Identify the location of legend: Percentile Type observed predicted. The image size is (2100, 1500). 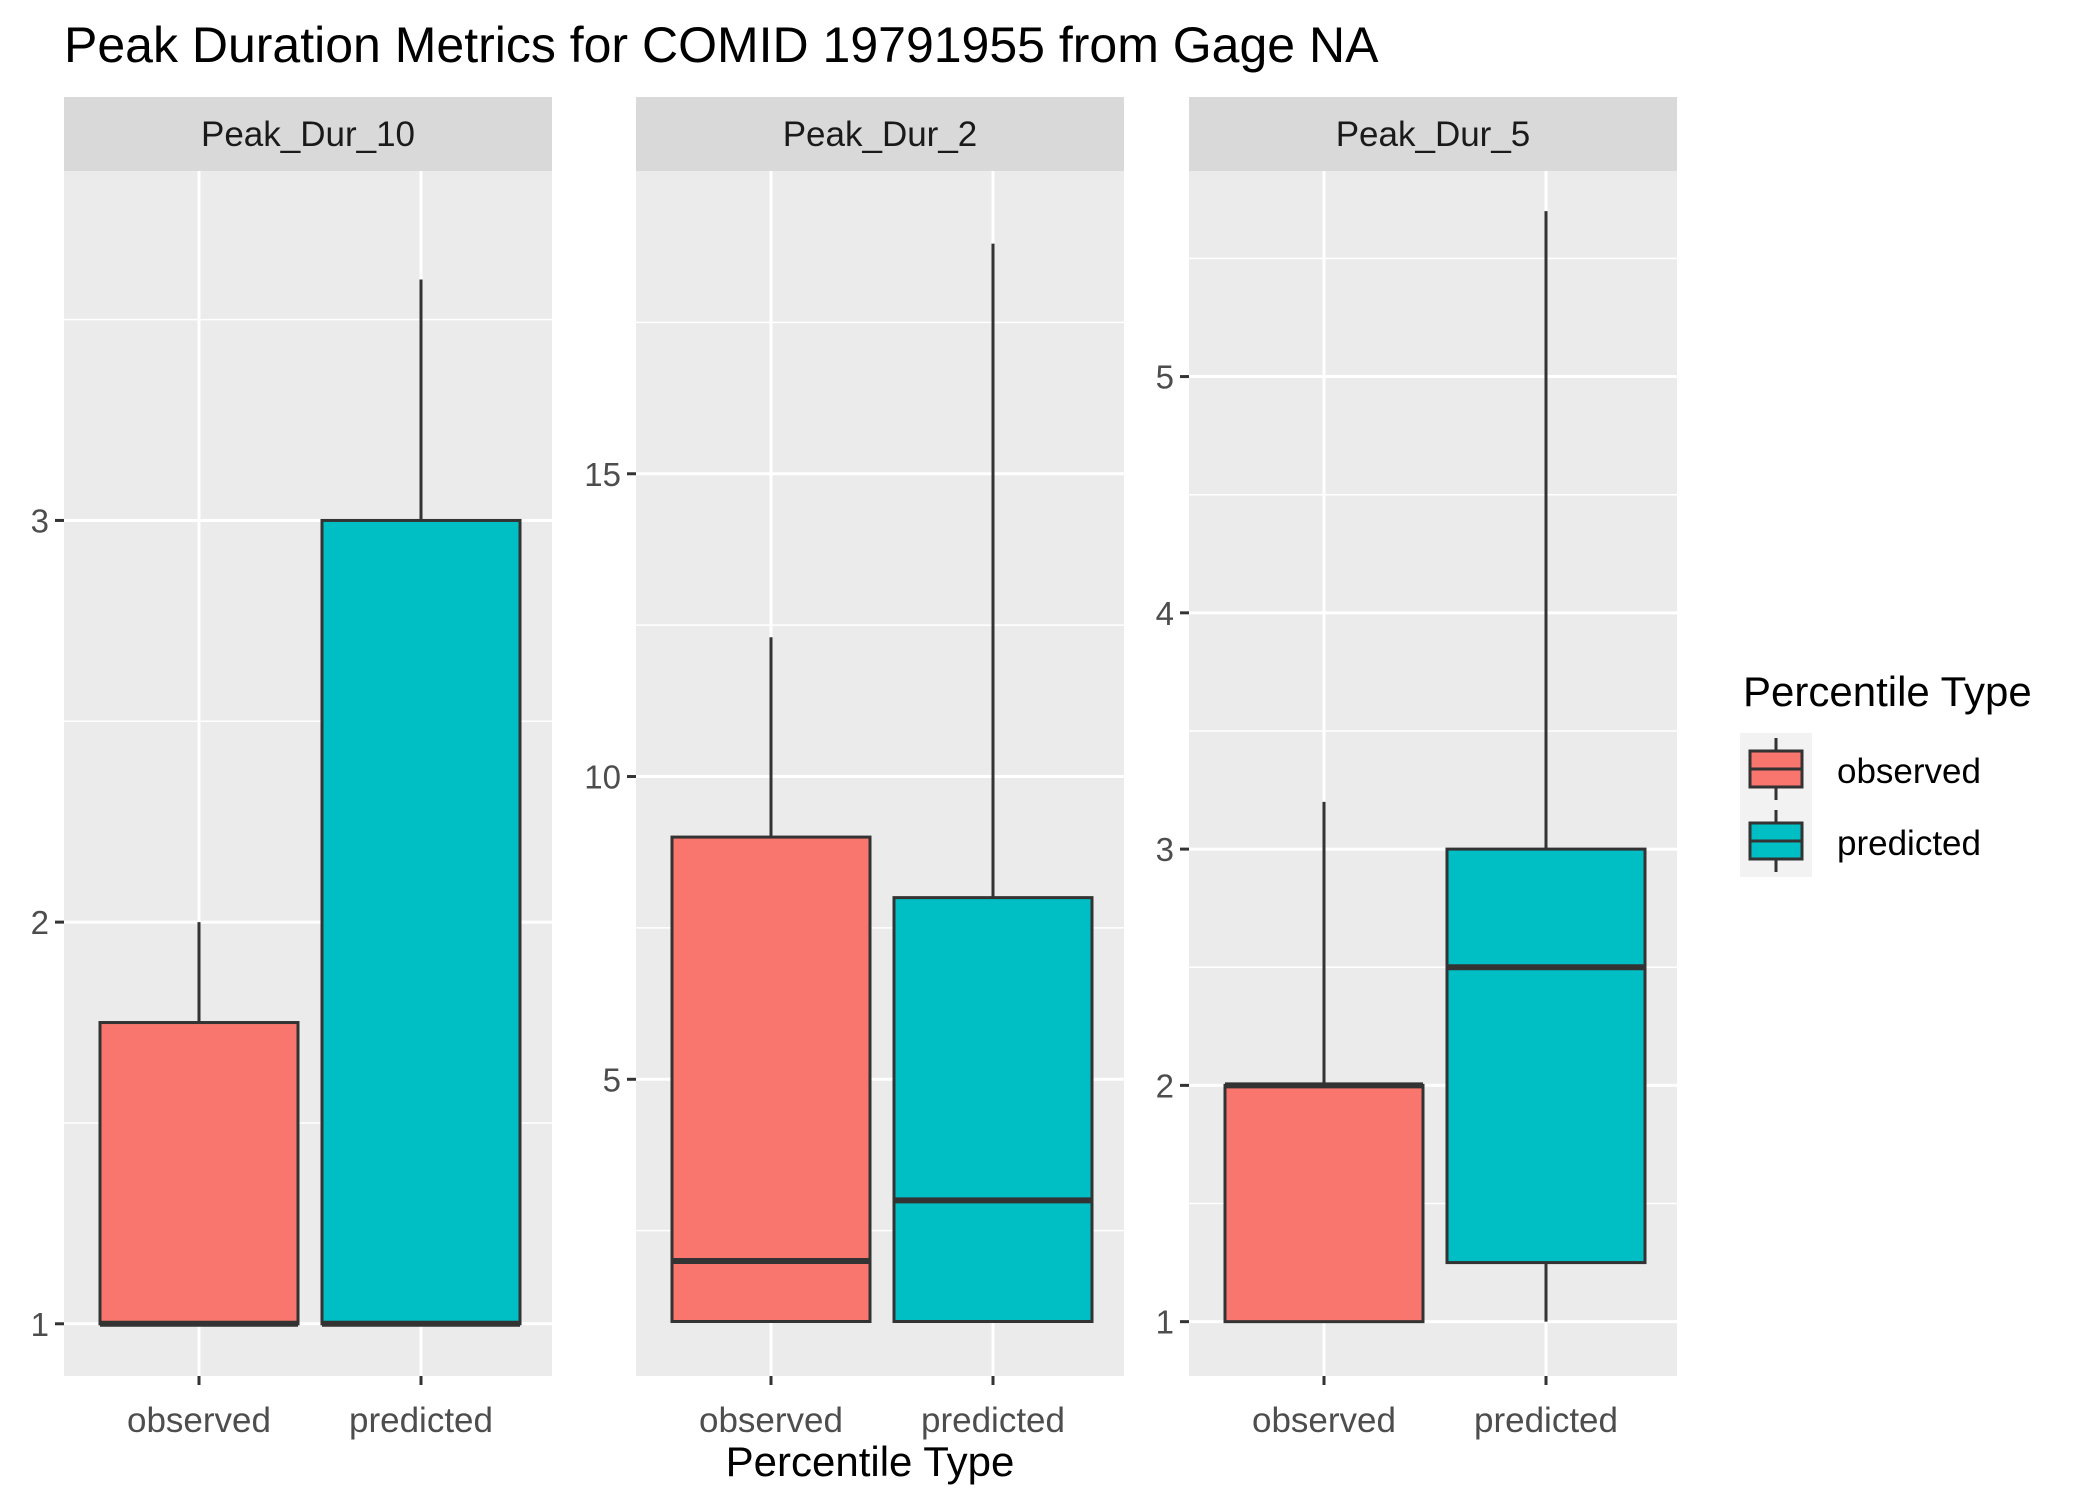
(1886, 772).